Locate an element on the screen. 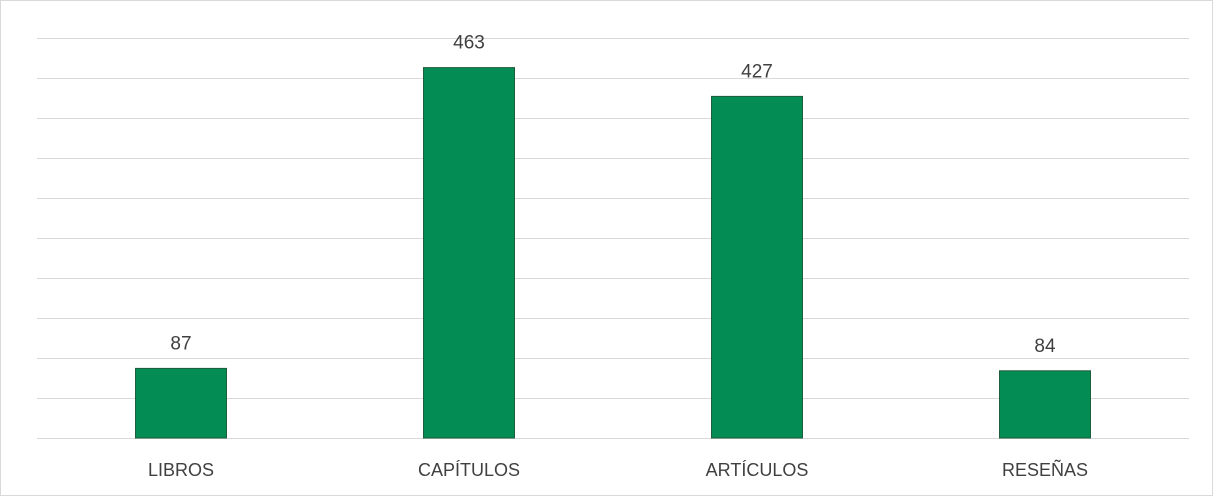 This screenshot has width=1213, height=497. data-label: 87 is located at coordinates (180, 343).